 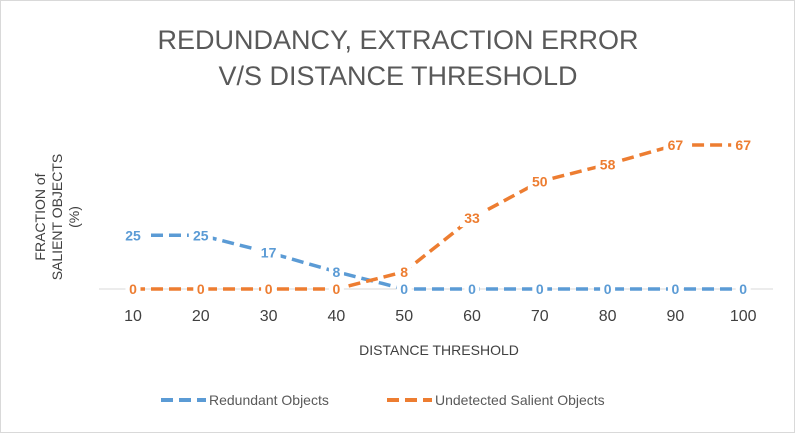 I want to click on data-label-undetected-salient-objects: 50, so click(x=540, y=182).